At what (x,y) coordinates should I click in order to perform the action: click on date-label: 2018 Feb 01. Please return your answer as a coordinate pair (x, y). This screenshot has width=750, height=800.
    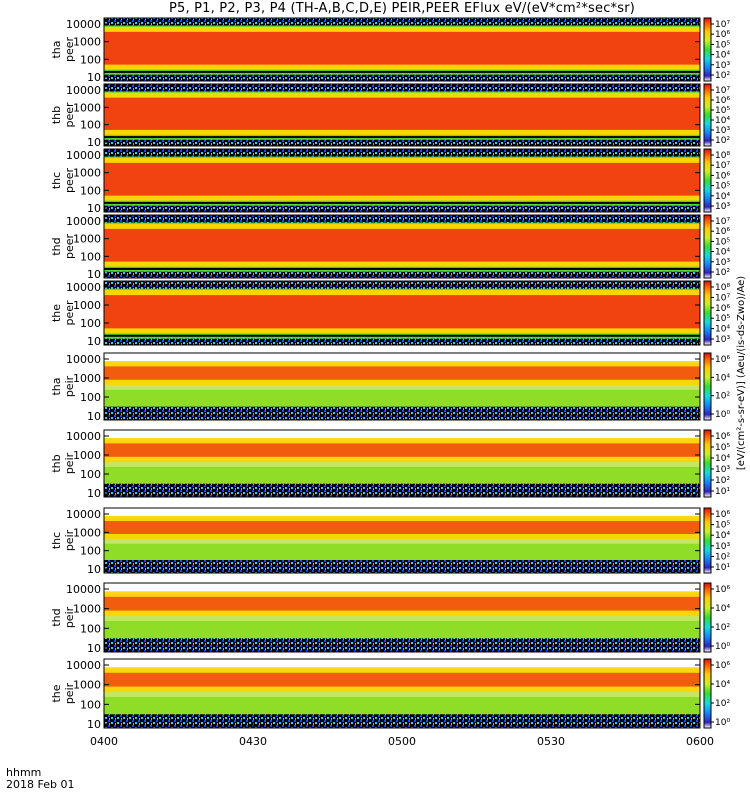
    Looking at the image, I should click on (40, 784).